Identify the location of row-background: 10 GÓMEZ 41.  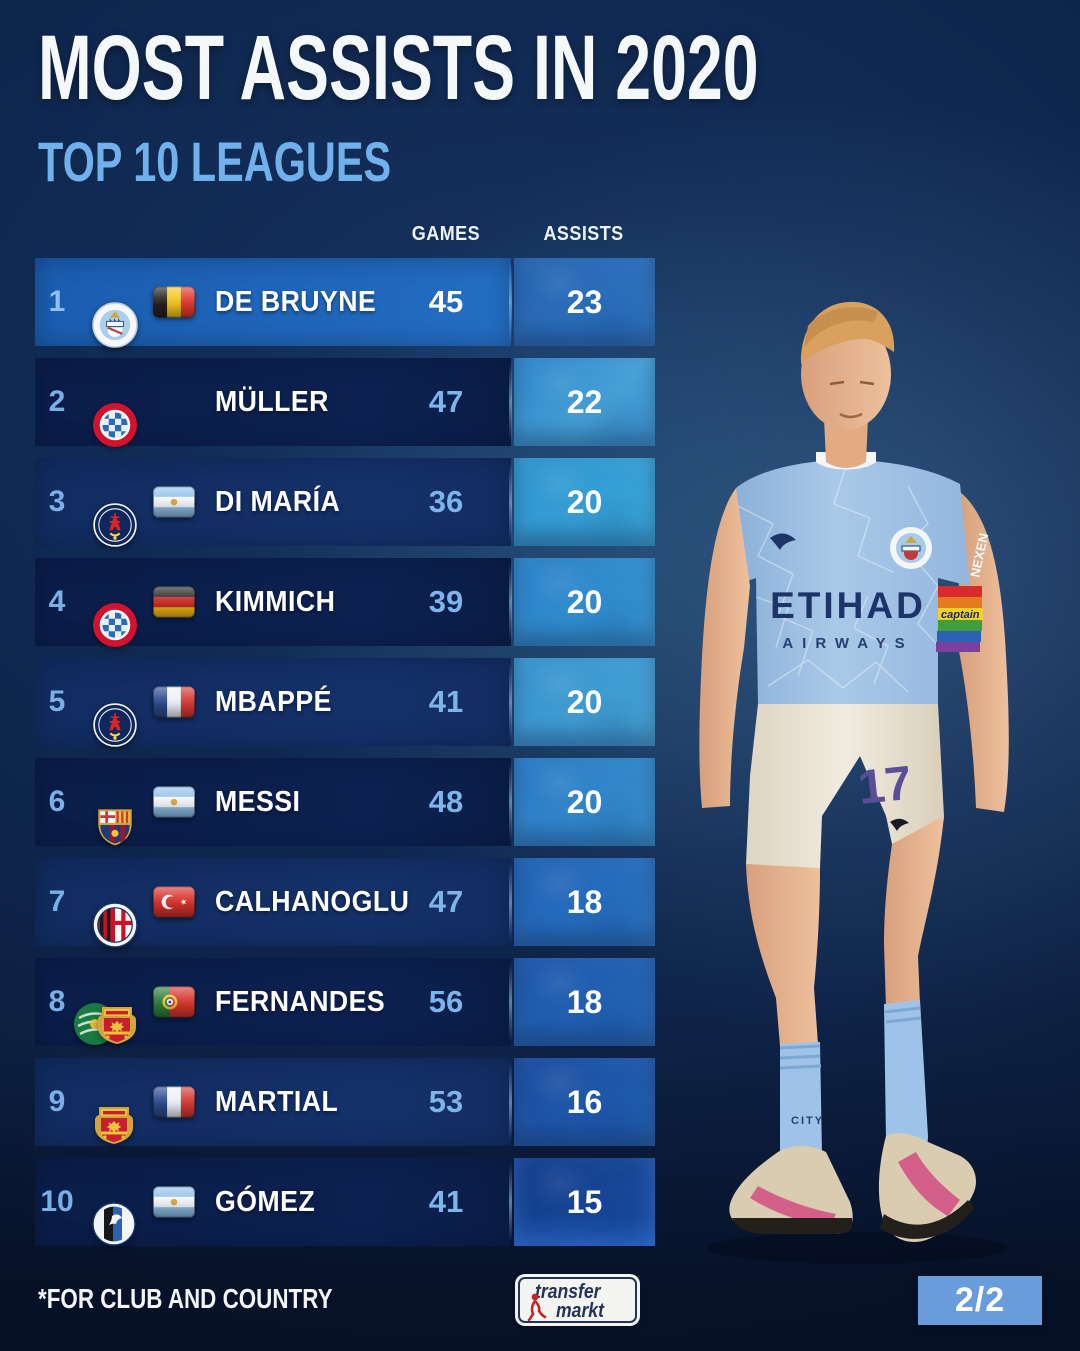
(273, 1202).